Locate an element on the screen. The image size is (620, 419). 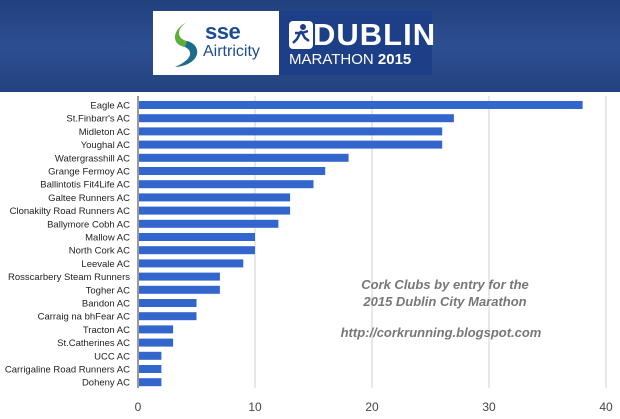
category-label: Eagle AC is located at coordinates (110, 106).